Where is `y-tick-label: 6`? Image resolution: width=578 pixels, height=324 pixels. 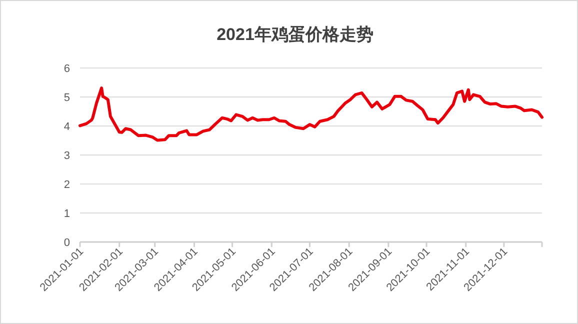
y-tick-label: 6 is located at coordinates (67, 69).